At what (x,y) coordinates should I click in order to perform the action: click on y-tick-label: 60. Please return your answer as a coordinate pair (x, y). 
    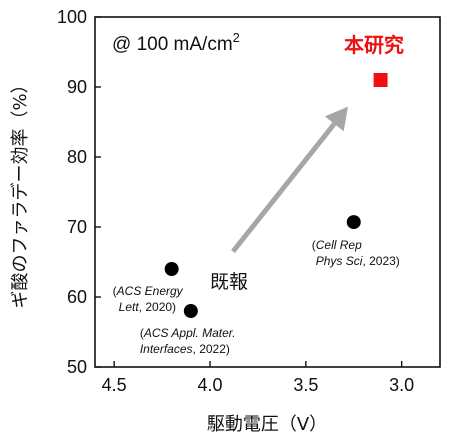
    Looking at the image, I should click on (77, 297).